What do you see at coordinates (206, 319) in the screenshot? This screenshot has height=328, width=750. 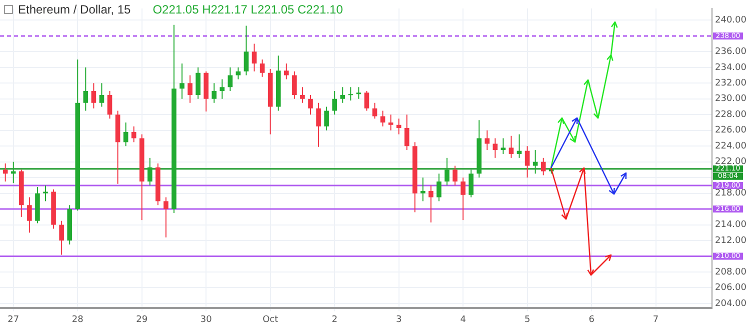 I see `x-tick-label: 30` at bounding box center [206, 319].